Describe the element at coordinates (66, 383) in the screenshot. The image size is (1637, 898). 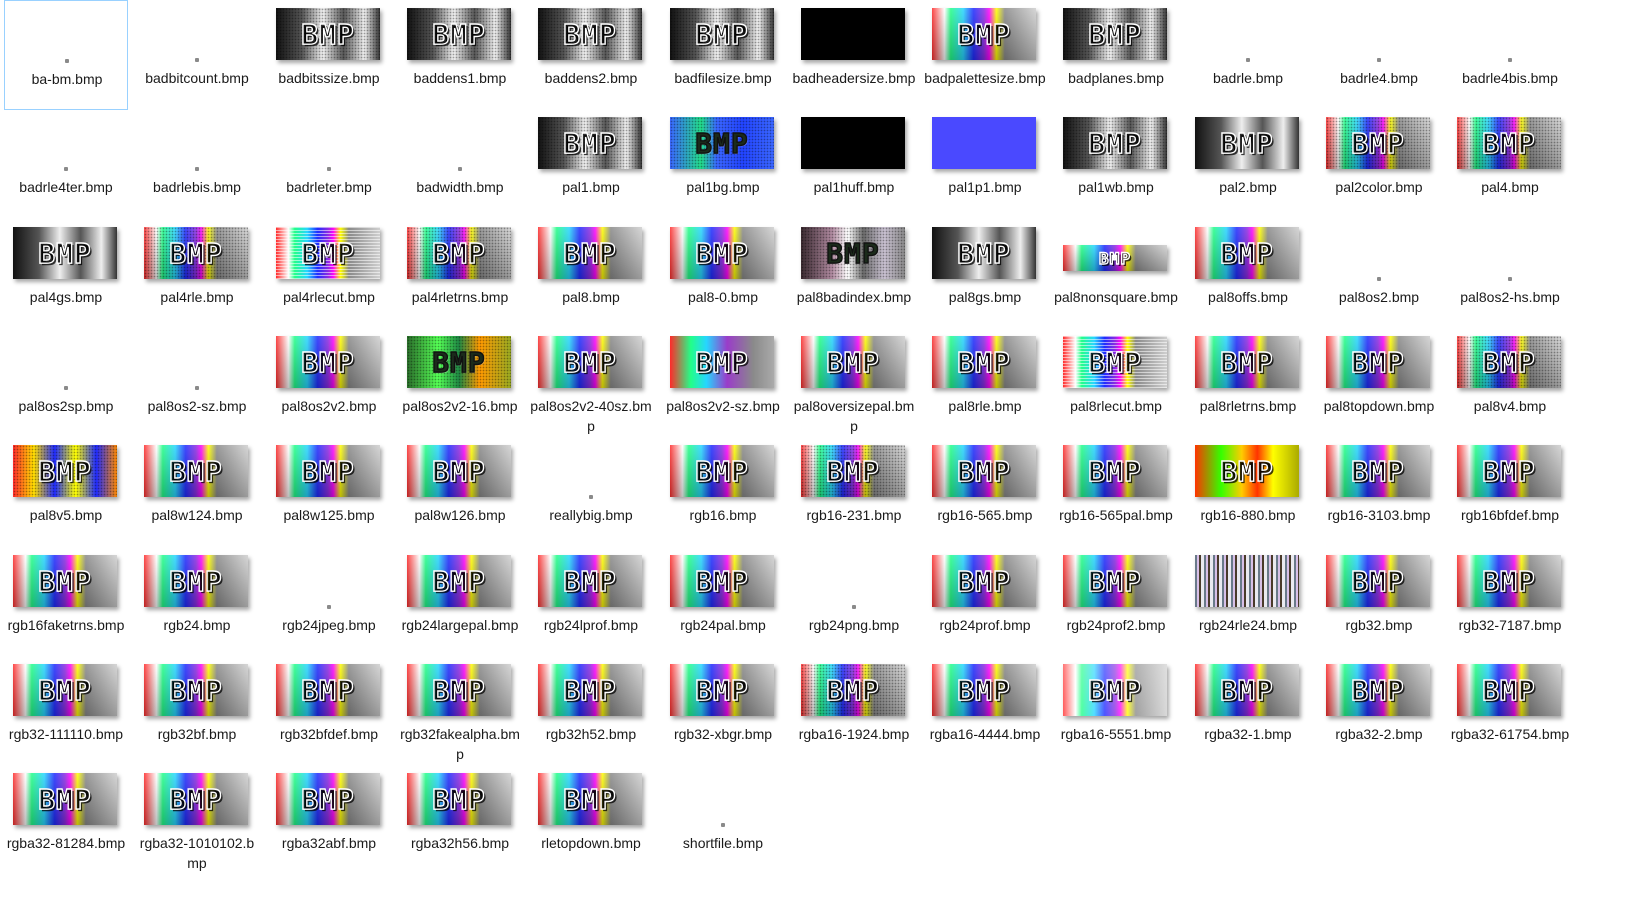
I see `file-item: pal8os2sp.bmp` at that location.